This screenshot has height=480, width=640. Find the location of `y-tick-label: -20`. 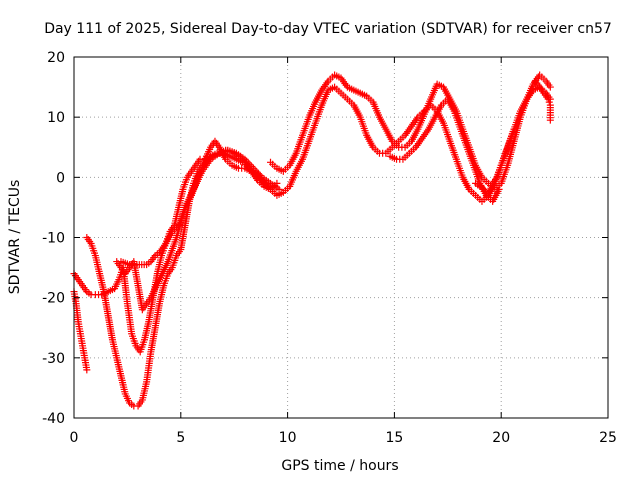

y-tick-label: -20 is located at coordinates (53, 299).